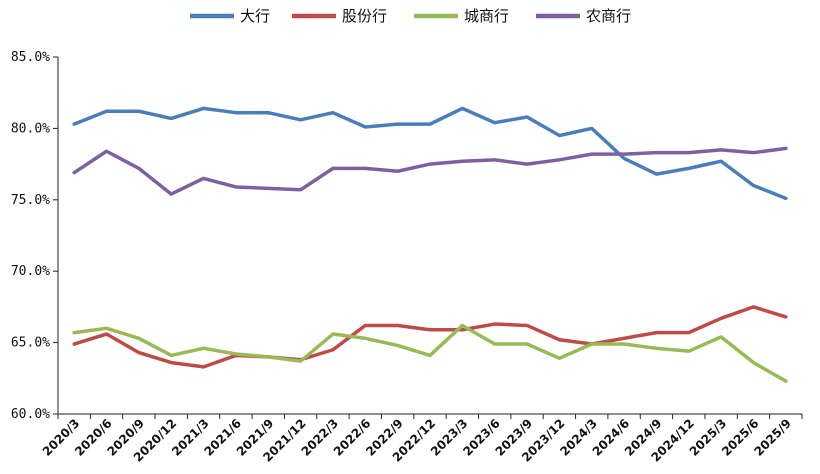  What do you see at coordinates (486, 16) in the screenshot?
I see `legend-label: 城商行` at bounding box center [486, 16].